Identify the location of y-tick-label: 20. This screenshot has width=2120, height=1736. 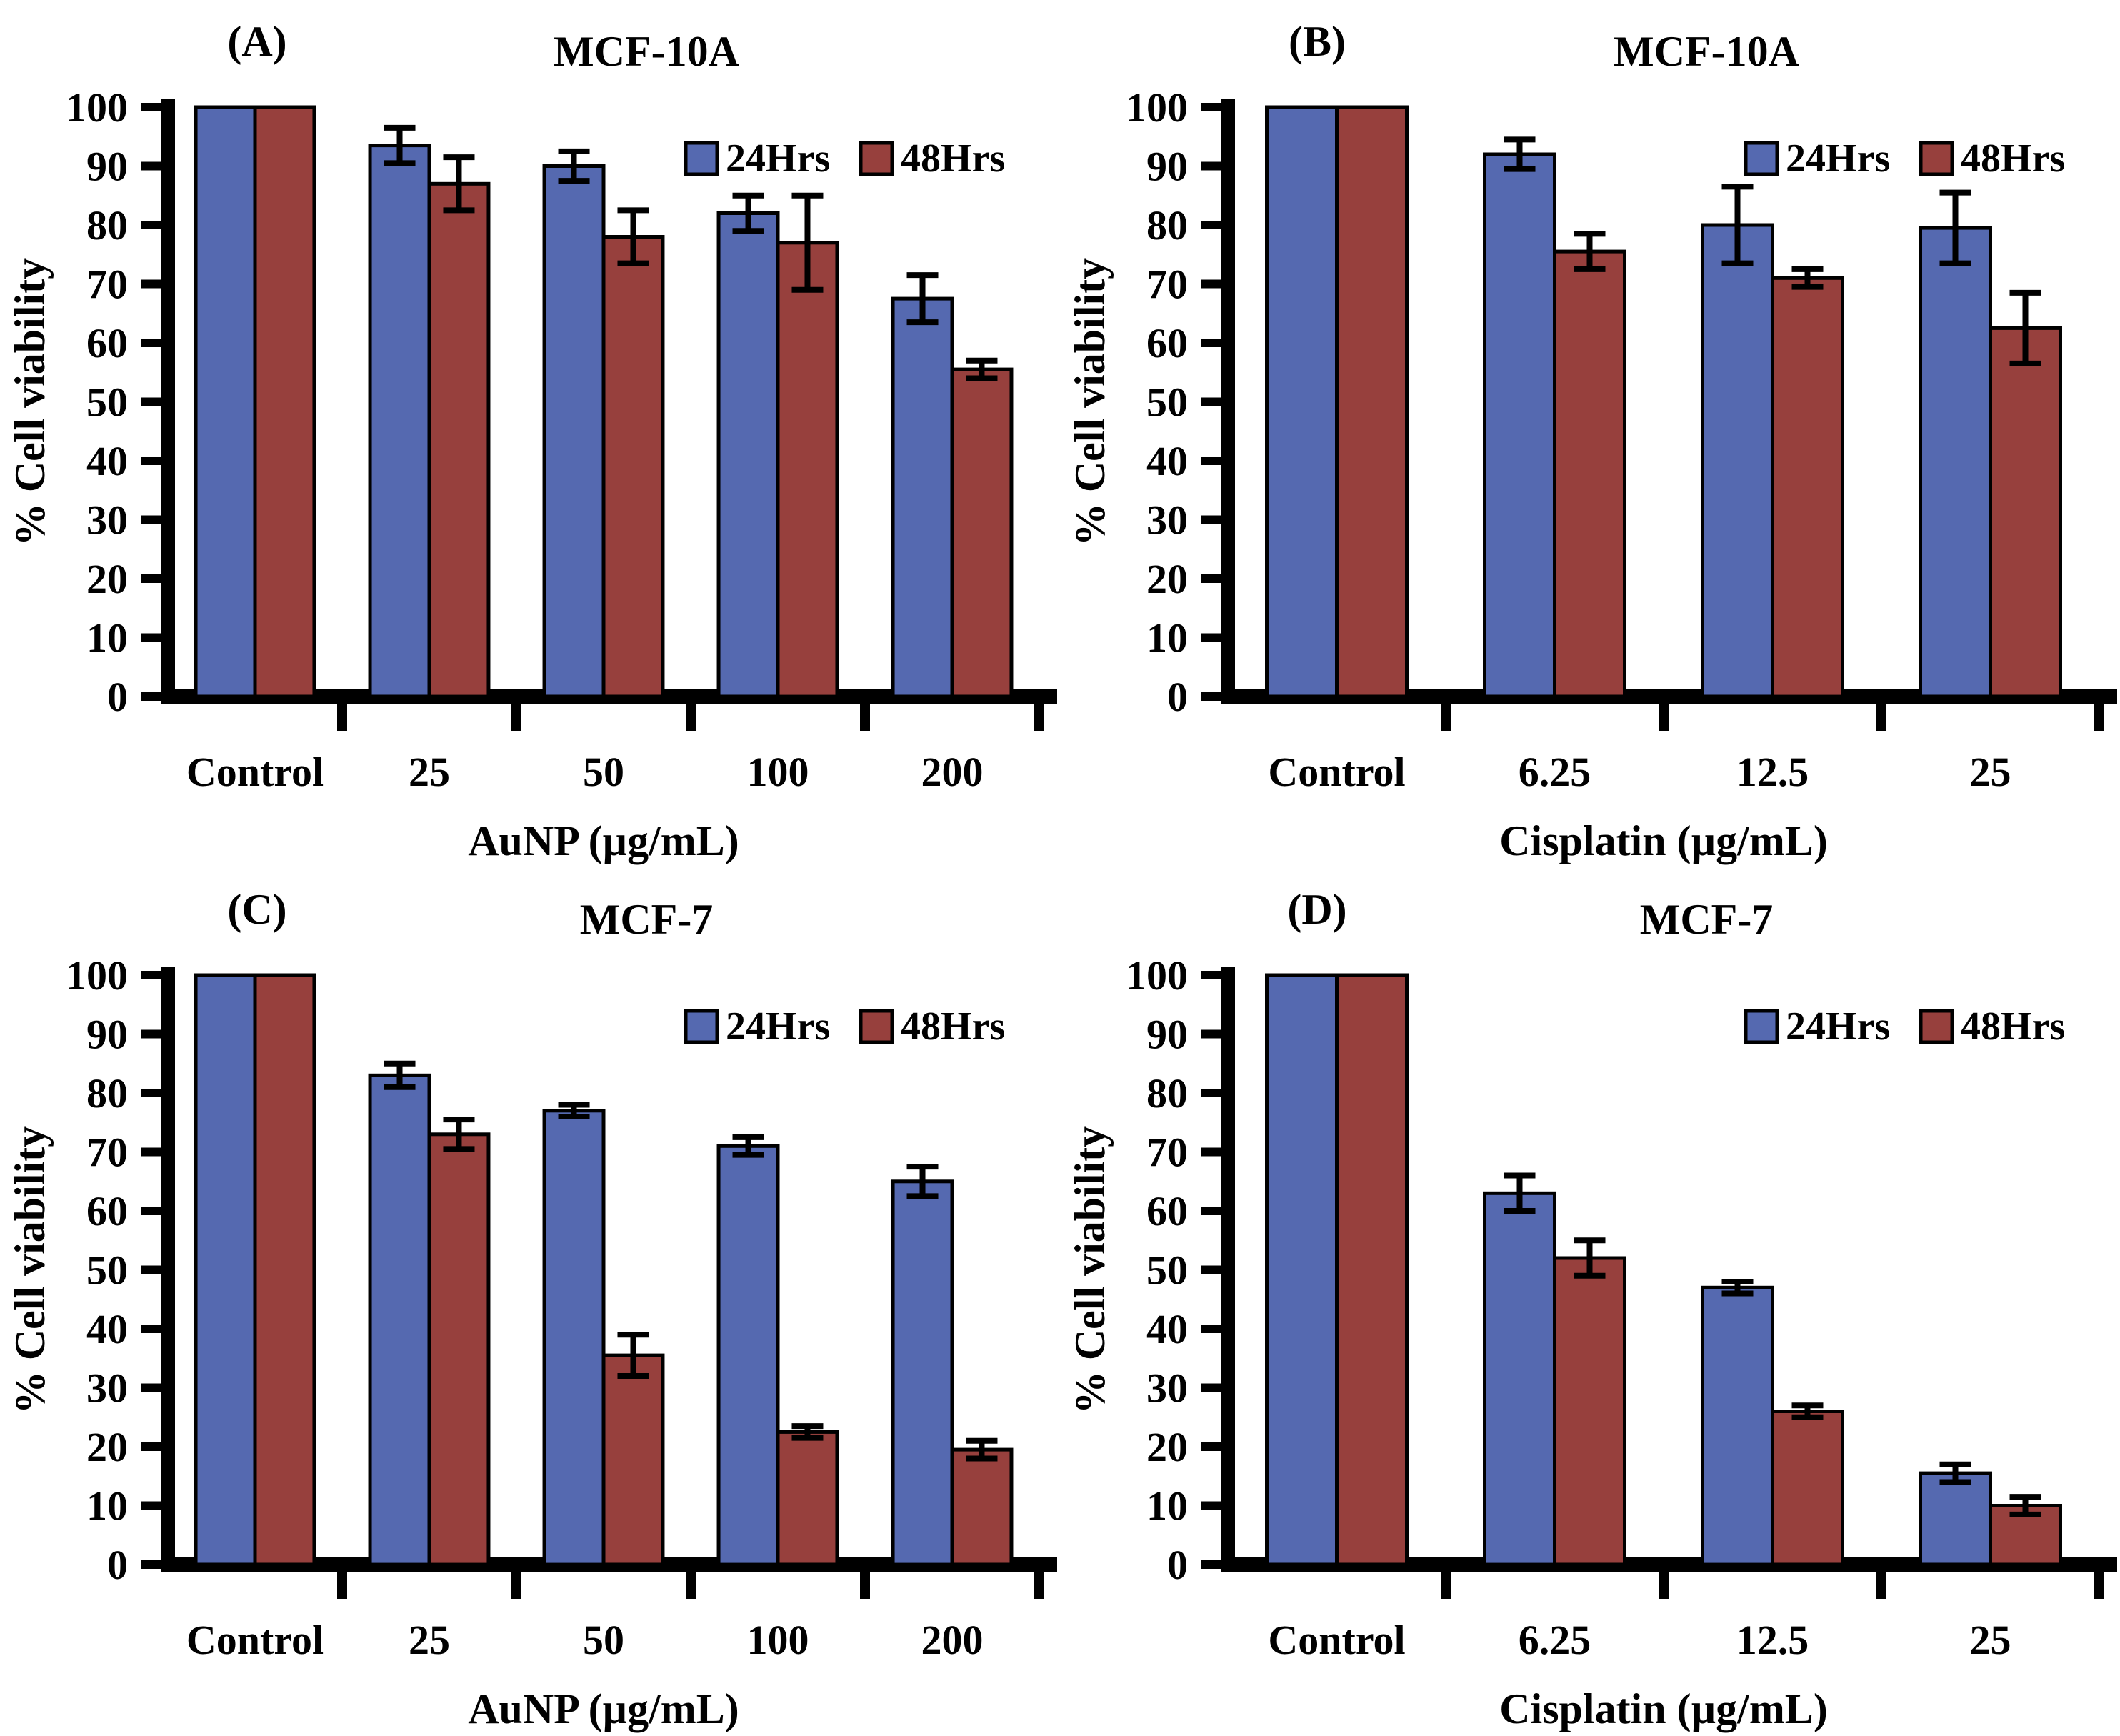
(107, 1447).